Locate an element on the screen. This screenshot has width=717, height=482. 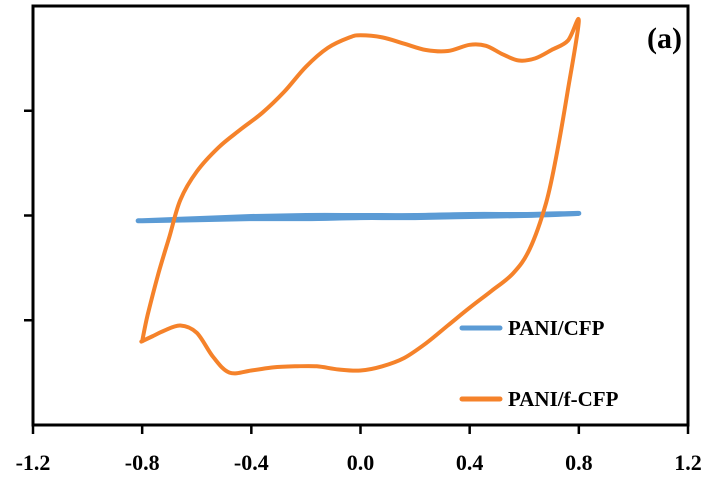
y-axis is located at coordinates (28, 215).